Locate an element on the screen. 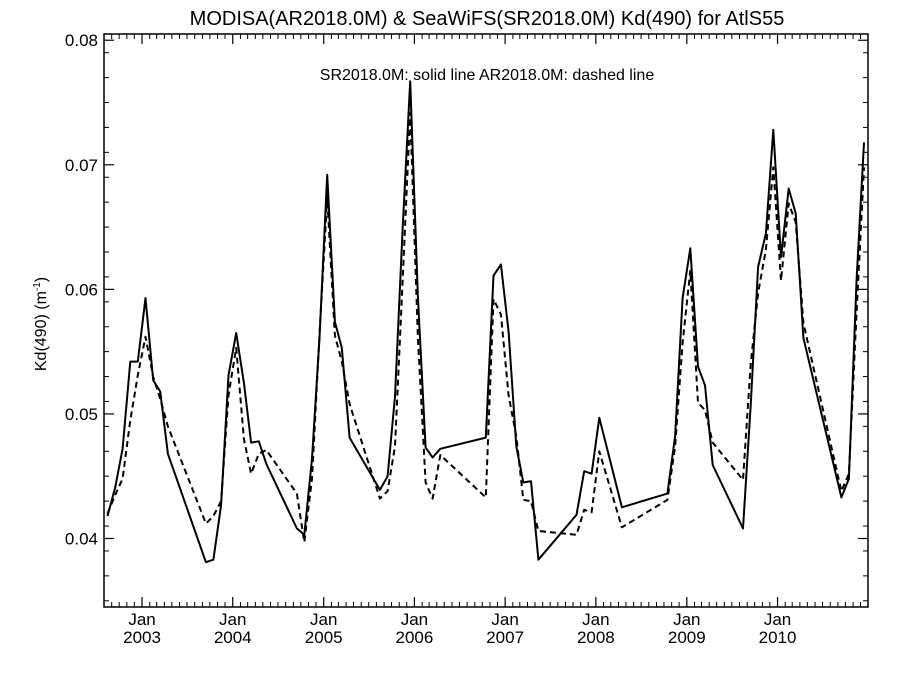  x-tick-label-year: 2003 is located at coordinates (142, 637).